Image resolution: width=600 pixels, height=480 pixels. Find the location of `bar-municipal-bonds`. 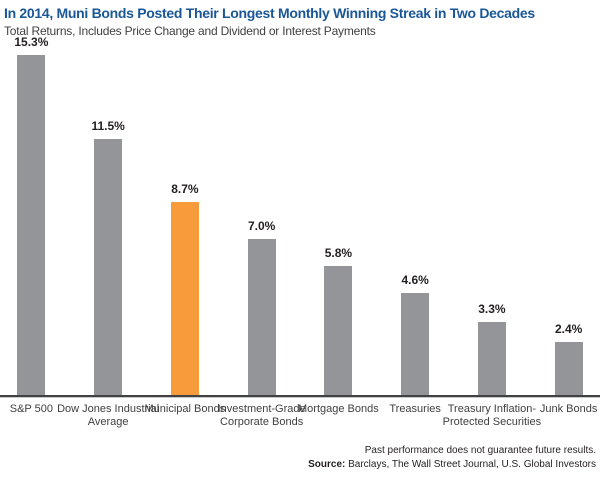

bar-municipal-bonds is located at coordinates (184, 298).